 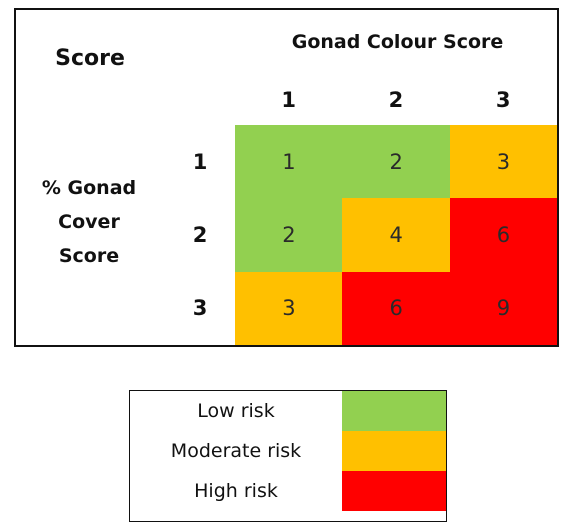 I want to click on column-header: 1, so click(x=288, y=100).